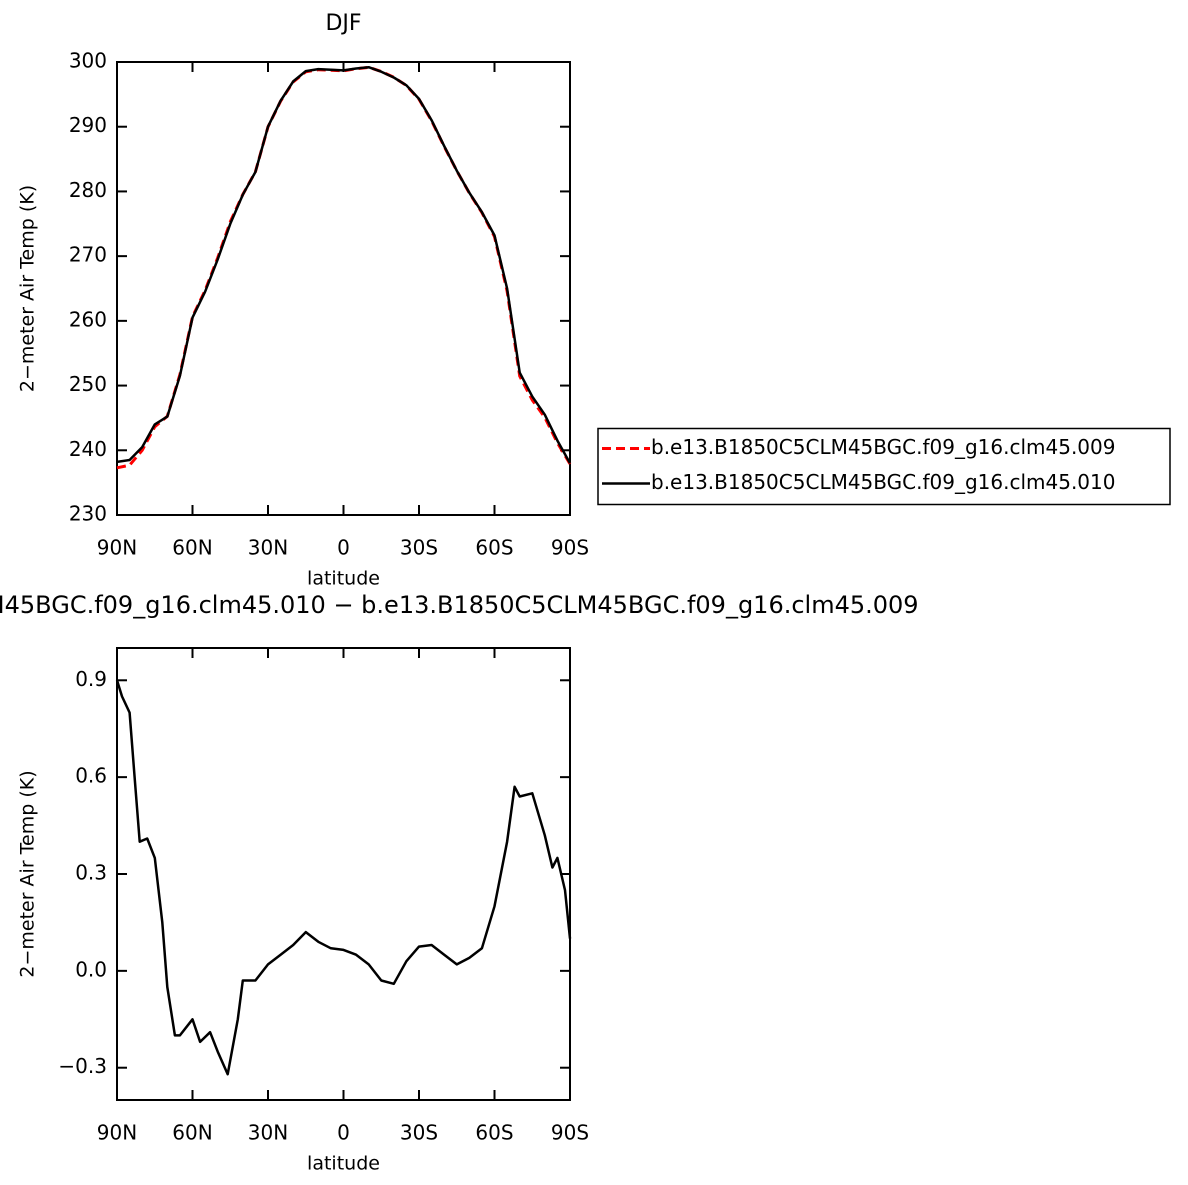 This screenshot has width=1188, height=1185. What do you see at coordinates (88, 125) in the screenshot?
I see `y-tick-label: 290` at bounding box center [88, 125].